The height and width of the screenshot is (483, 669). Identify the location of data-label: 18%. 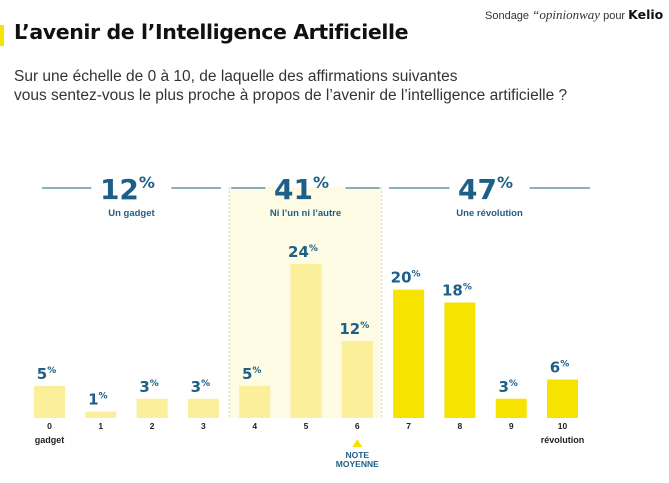
(457, 291).